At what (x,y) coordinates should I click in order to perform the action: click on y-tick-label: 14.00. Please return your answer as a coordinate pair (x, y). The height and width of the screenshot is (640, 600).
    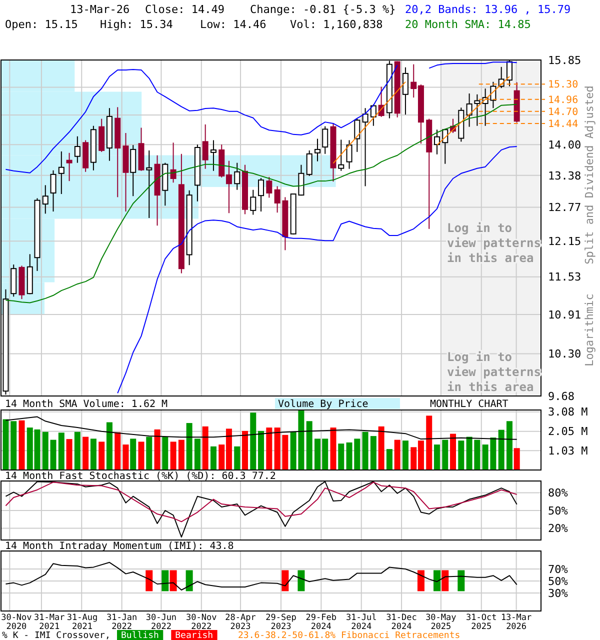
    Looking at the image, I should click on (565, 145).